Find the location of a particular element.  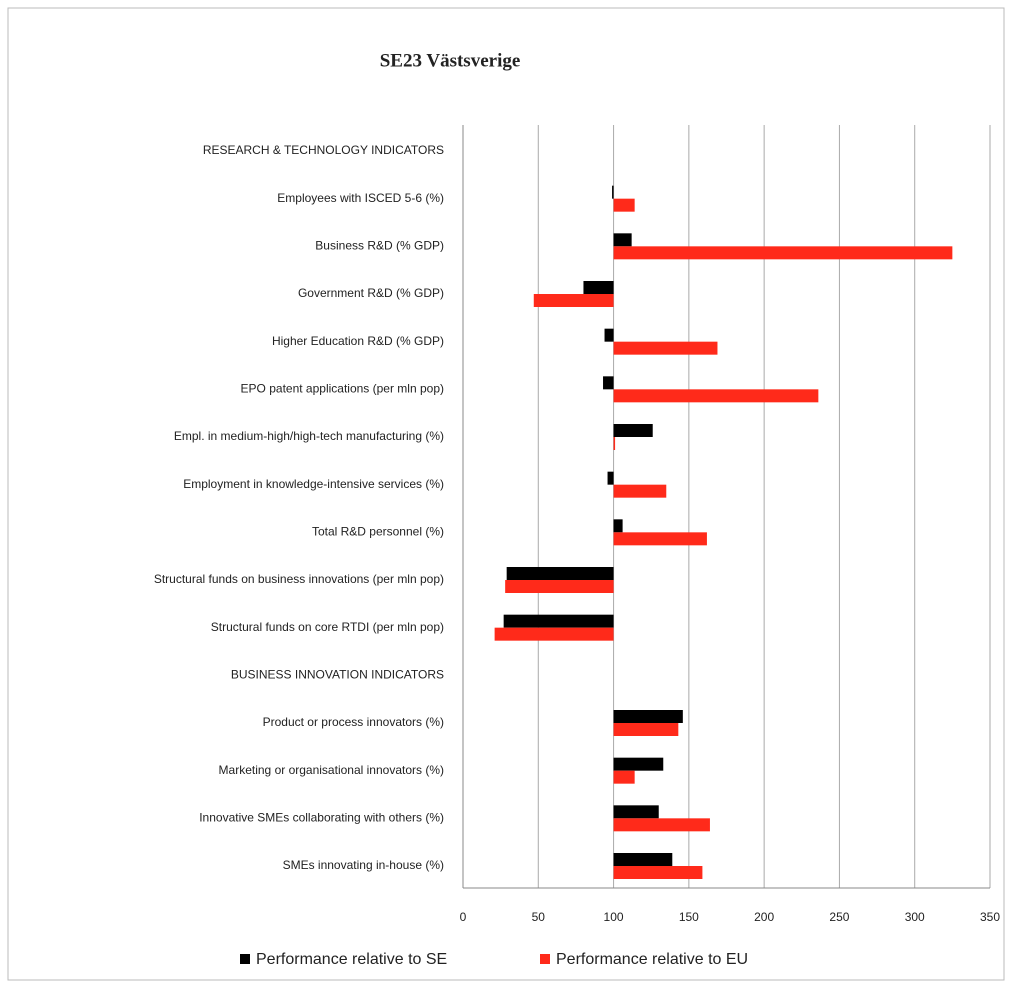

x-tick-label: 150 is located at coordinates (689, 917).